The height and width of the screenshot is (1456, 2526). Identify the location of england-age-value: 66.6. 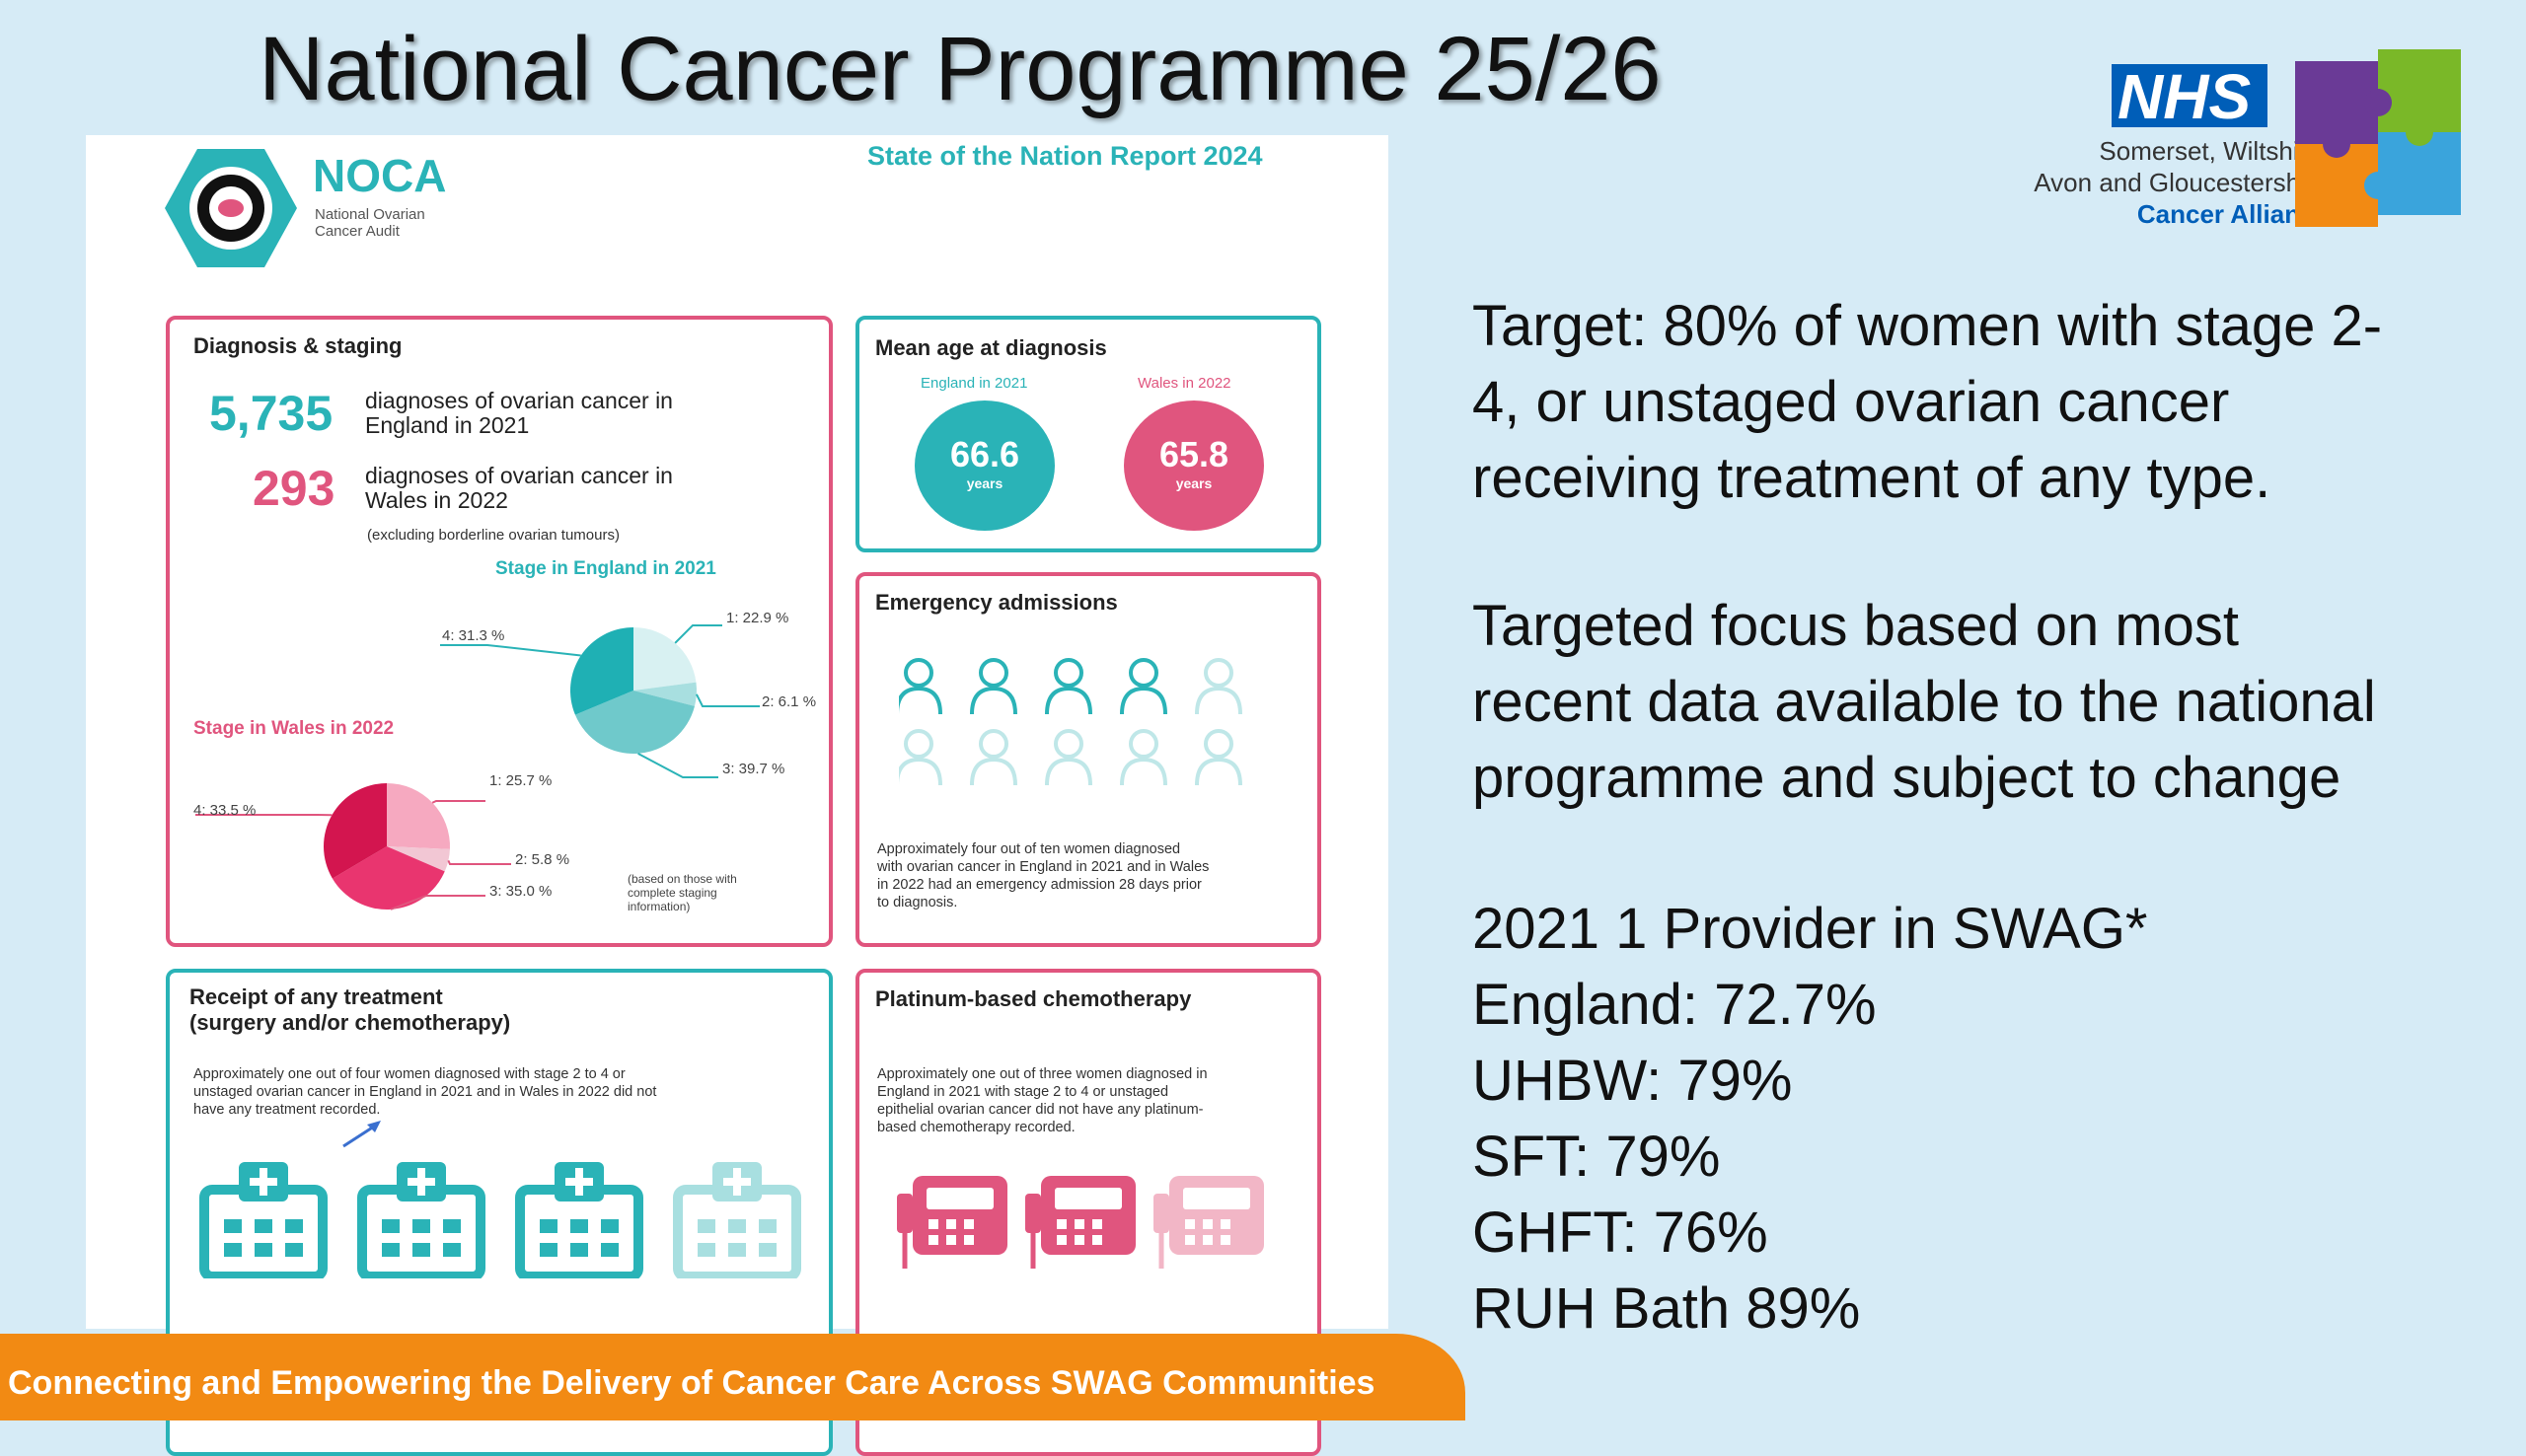
(985, 454).